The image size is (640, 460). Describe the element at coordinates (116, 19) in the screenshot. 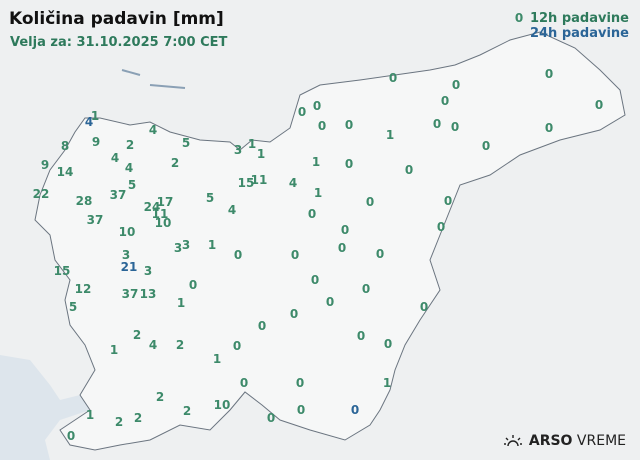

I see `map-title: Količina padavin [mm]` at that location.